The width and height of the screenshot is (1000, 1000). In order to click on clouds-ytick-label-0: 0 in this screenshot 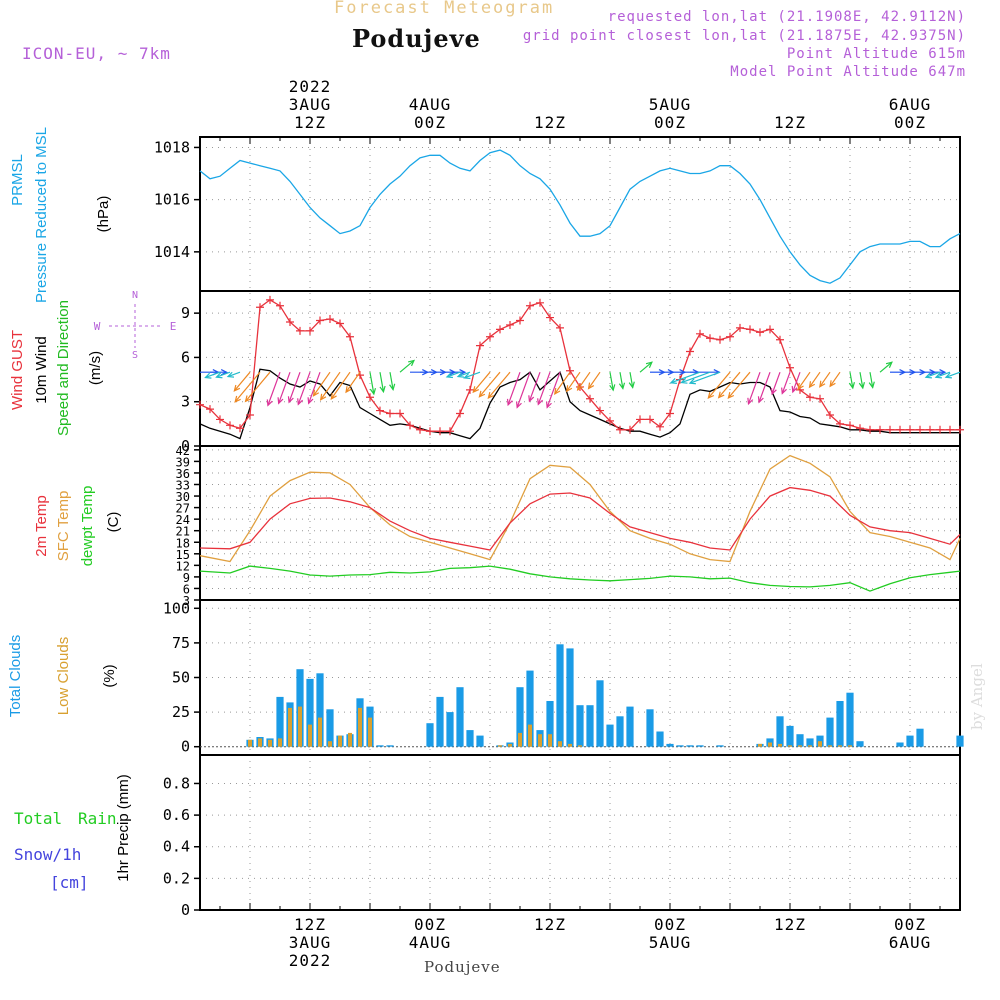, I will do `click(185, 747)`.